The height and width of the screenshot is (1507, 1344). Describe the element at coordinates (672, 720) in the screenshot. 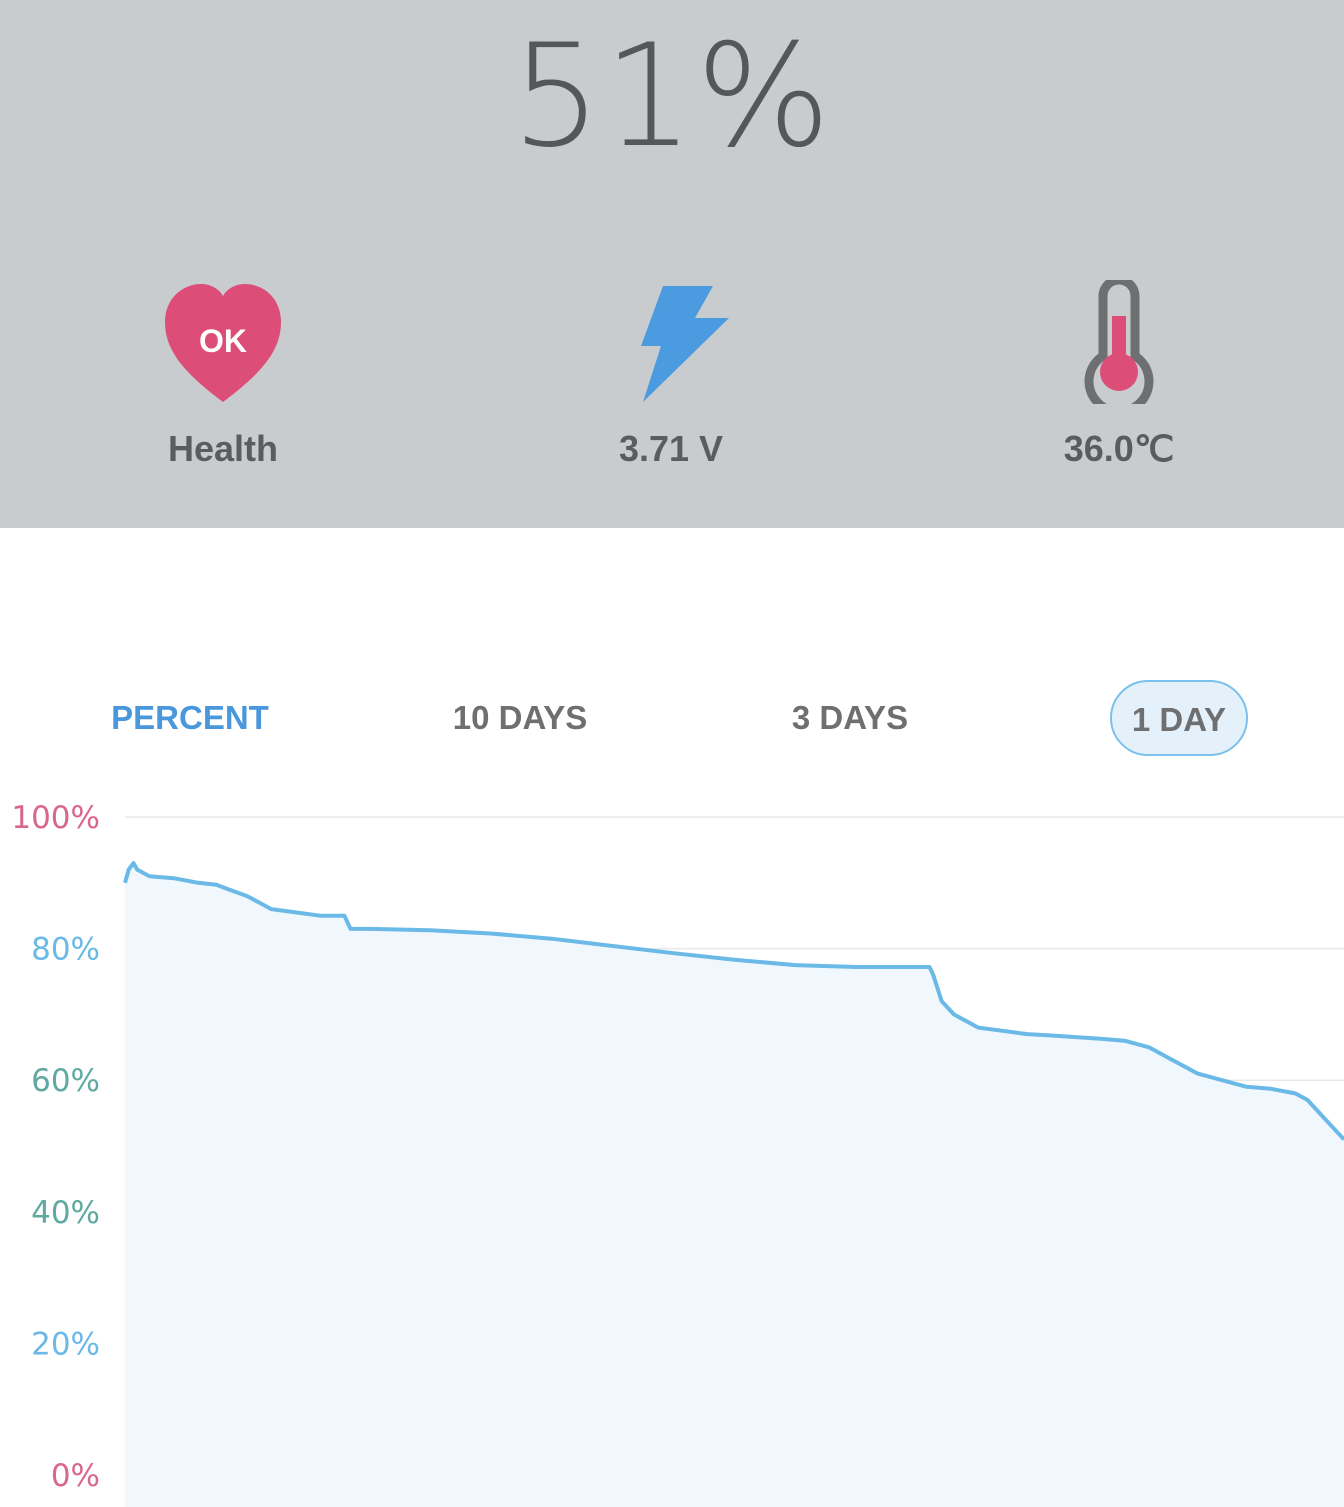

I see `chart-range-tabs: PERCENT 10 DAYS 3 DAYS 1 DAY` at that location.